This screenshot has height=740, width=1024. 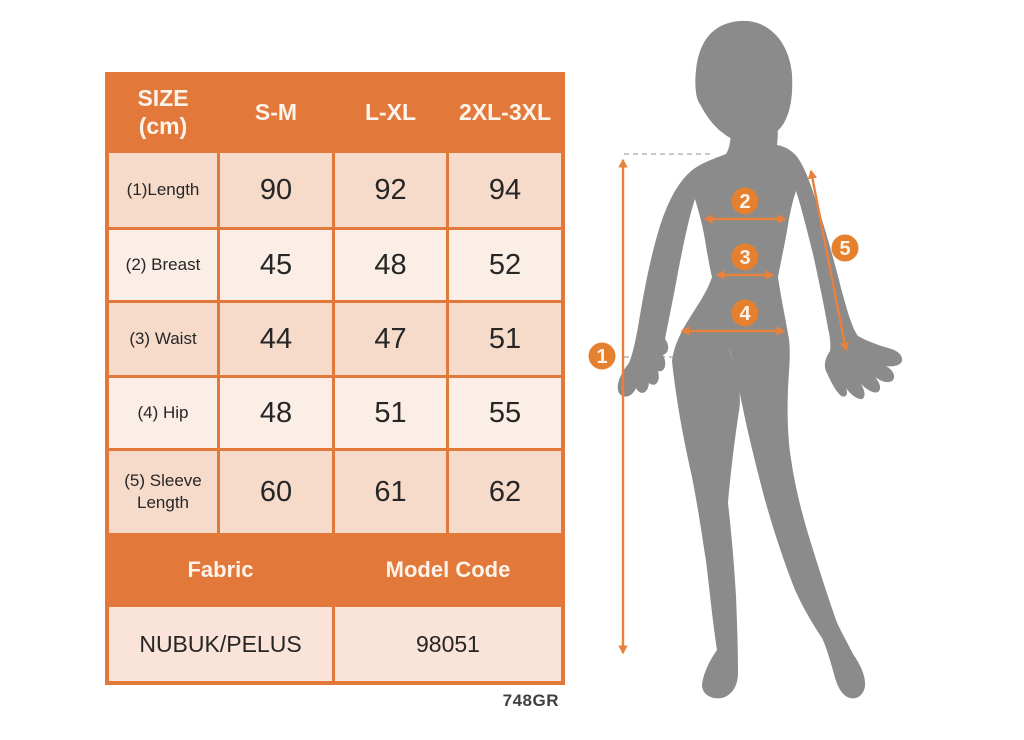 I want to click on value-breast-sm: 45, so click(x=276, y=265).